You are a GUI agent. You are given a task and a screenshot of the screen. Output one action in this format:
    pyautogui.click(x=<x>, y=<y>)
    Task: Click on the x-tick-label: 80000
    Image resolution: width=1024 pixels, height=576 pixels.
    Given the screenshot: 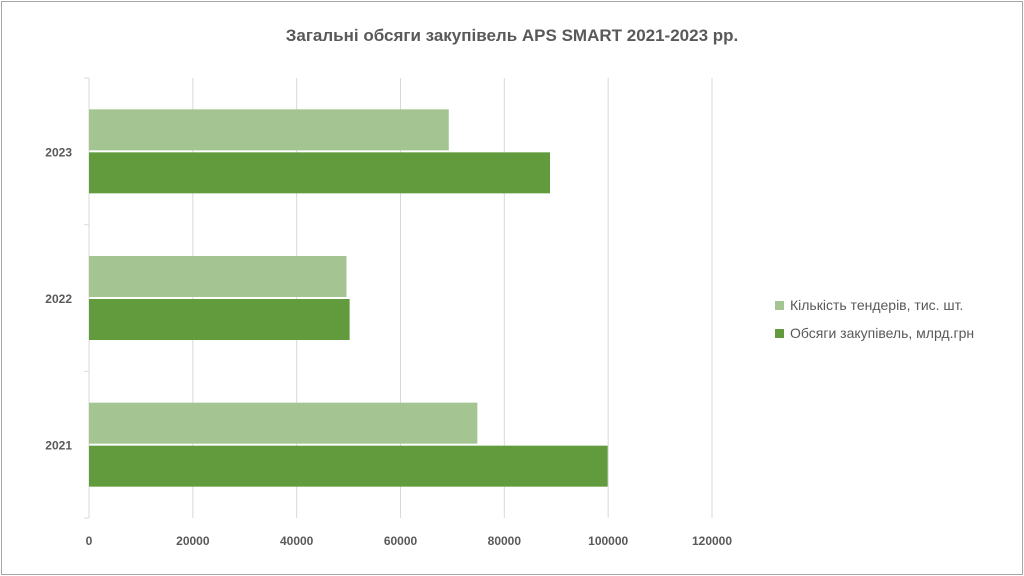 What is the action you would take?
    pyautogui.click(x=505, y=541)
    